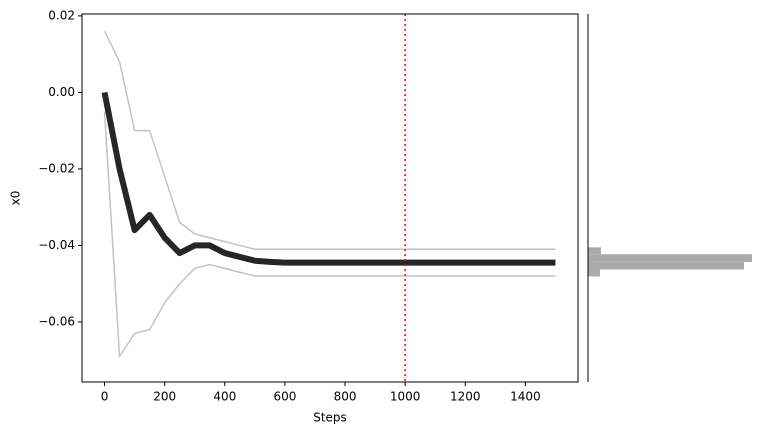  What do you see at coordinates (525, 397) in the screenshot?
I see `x-tick-label: 1400` at bounding box center [525, 397].